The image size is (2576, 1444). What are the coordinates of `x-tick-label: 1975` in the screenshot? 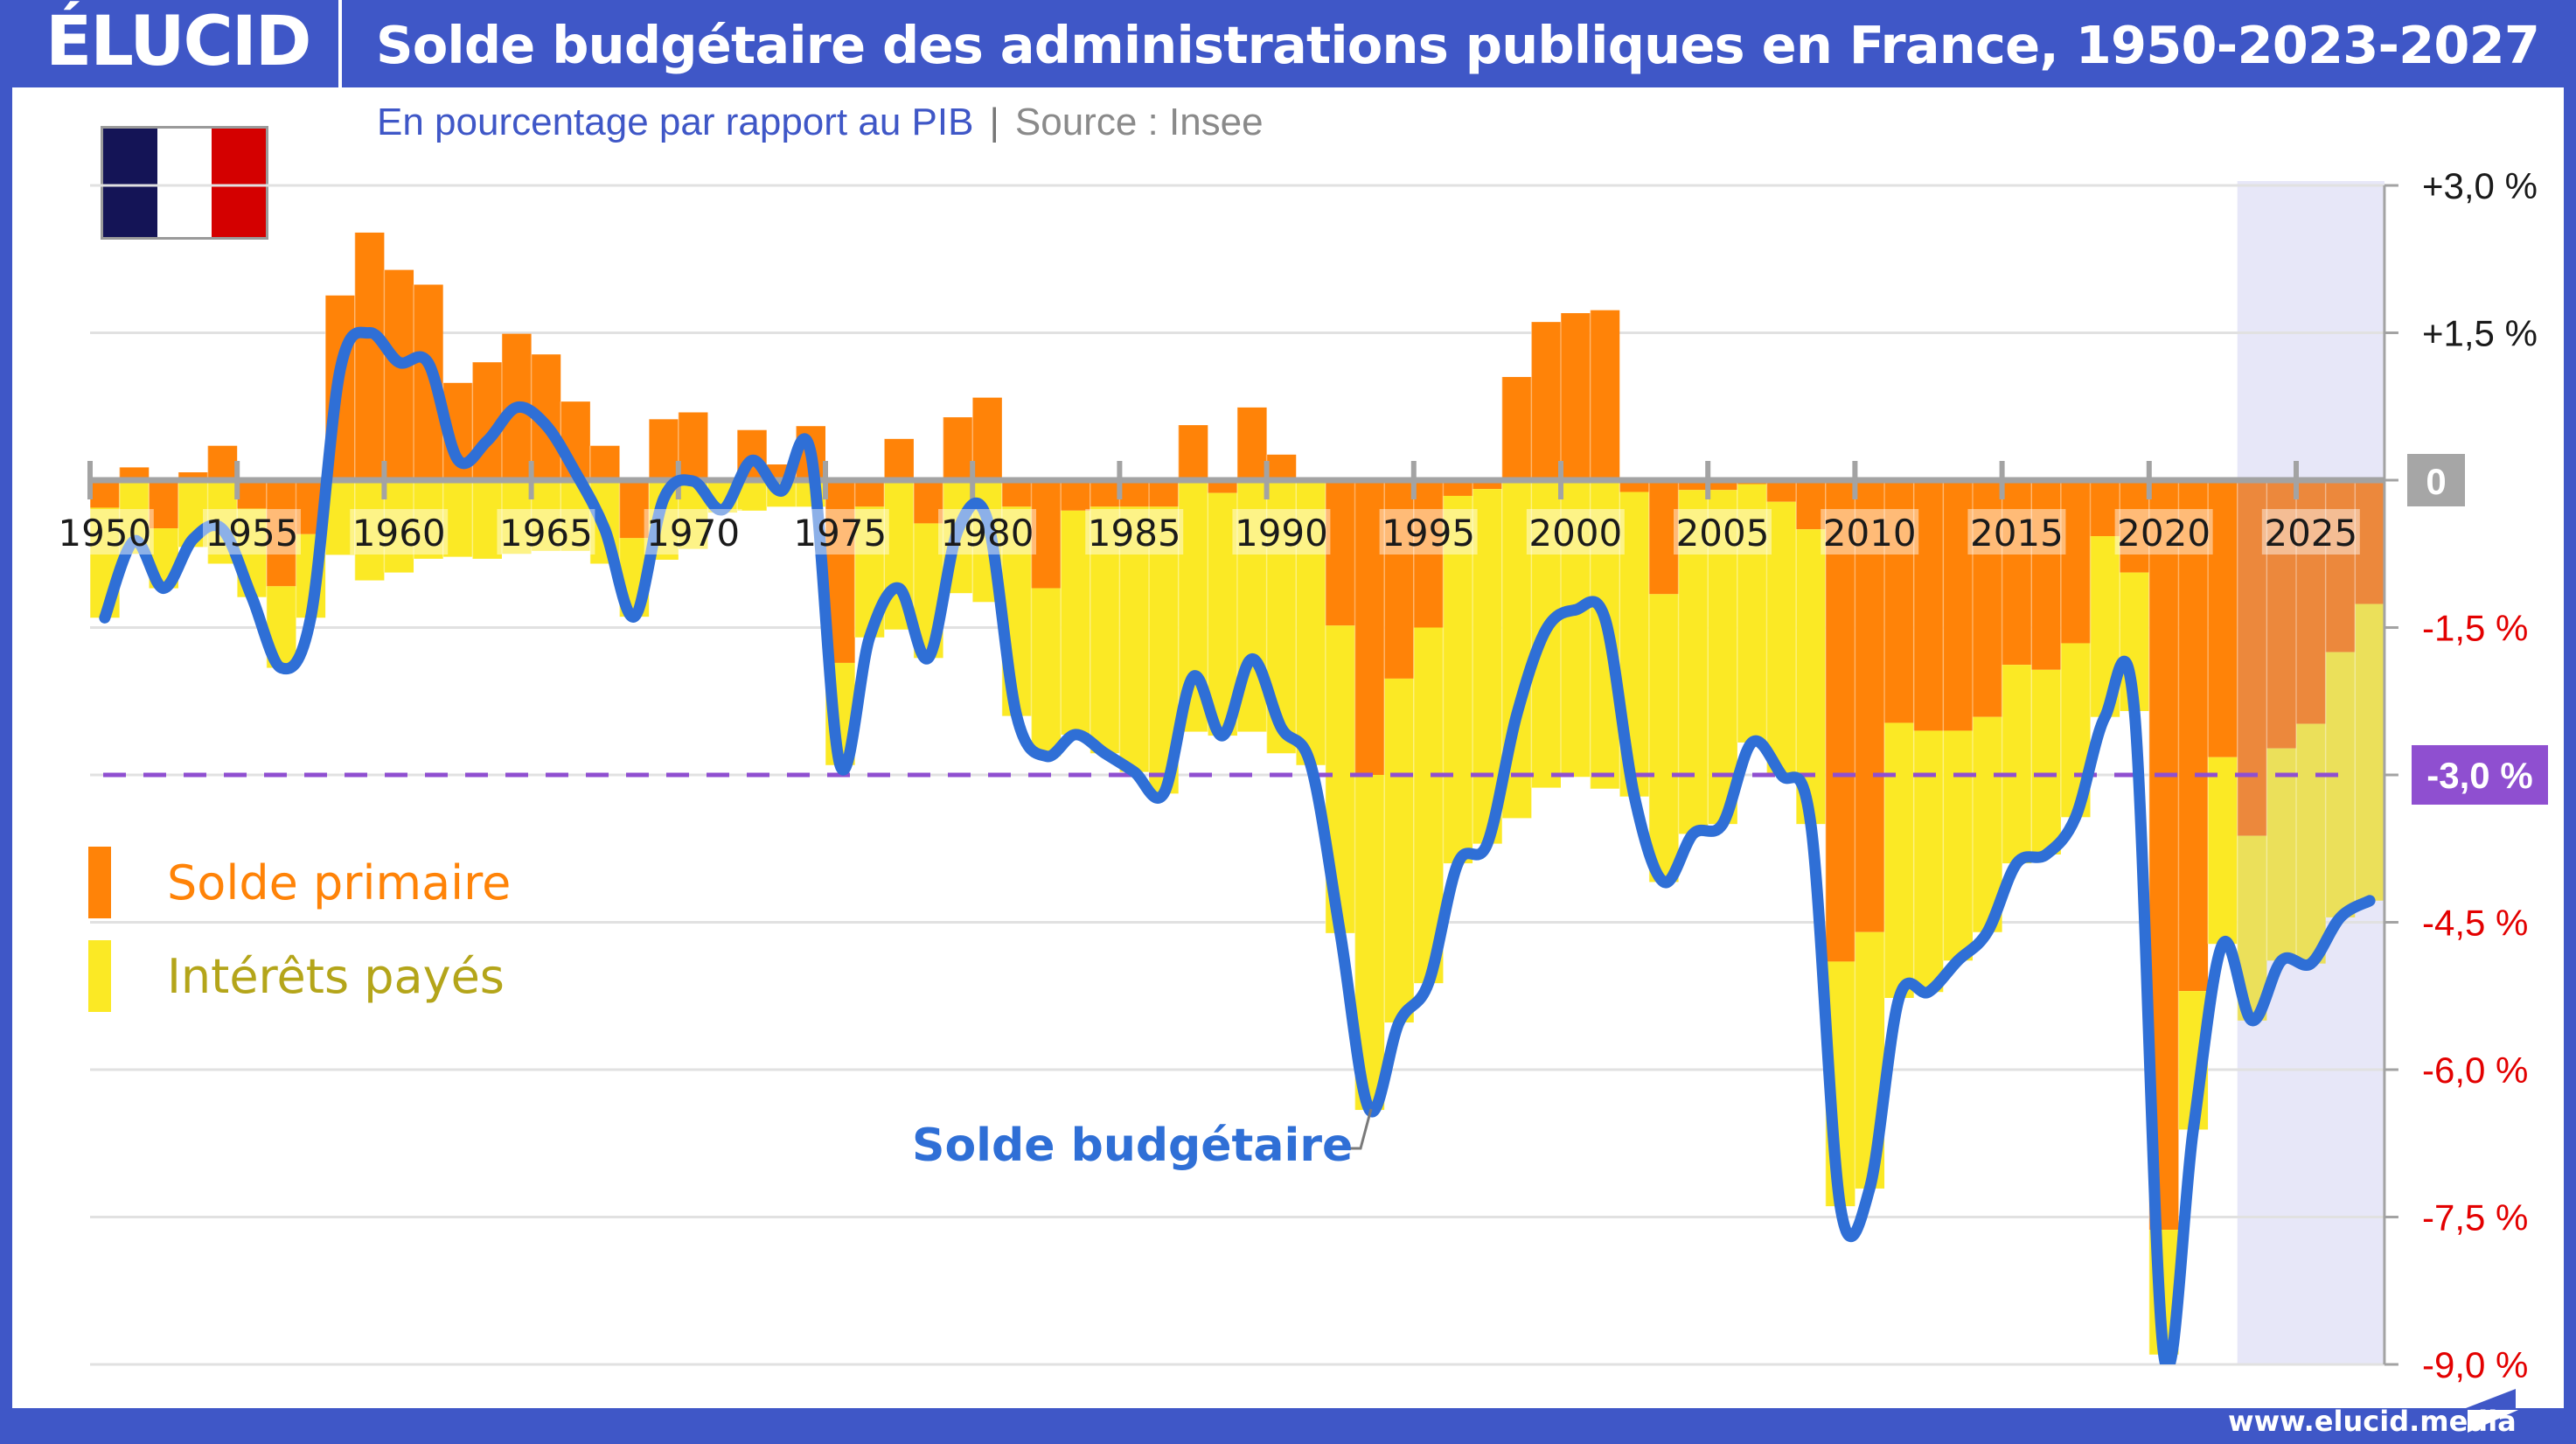 It's located at (840, 533).